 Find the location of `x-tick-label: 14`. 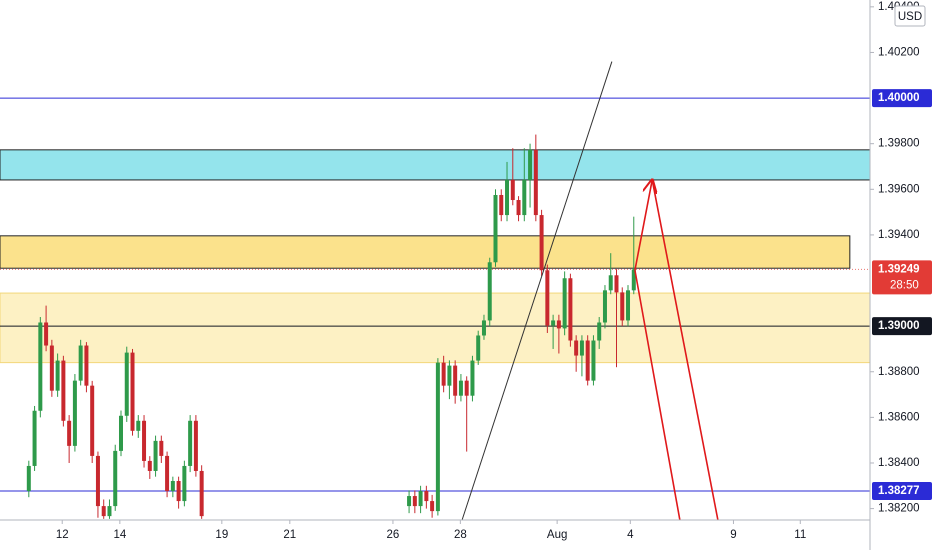

x-tick-label: 14 is located at coordinates (119, 535).